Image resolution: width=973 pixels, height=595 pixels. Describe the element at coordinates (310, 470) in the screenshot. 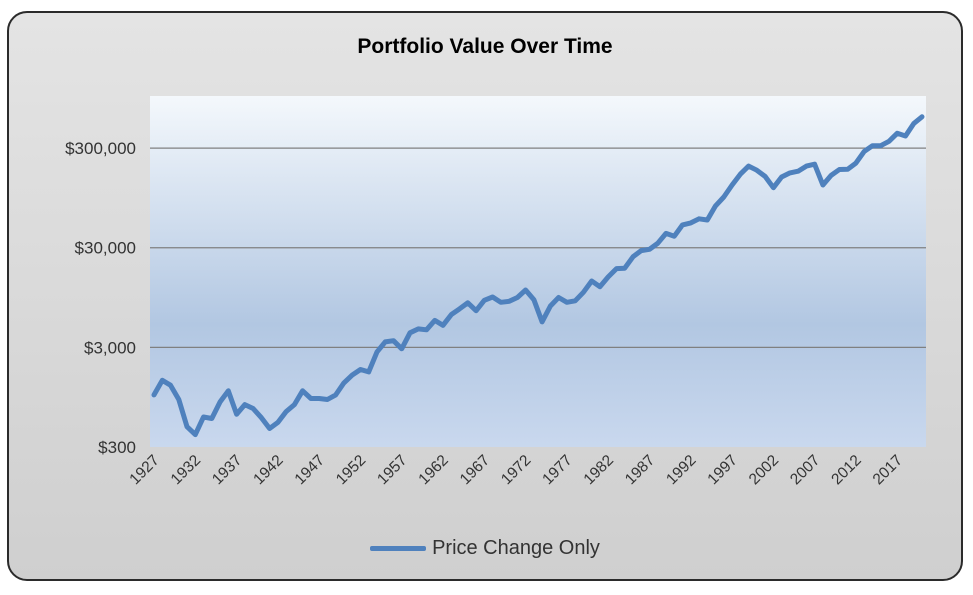

I see `x-tick-label: 1947` at that location.